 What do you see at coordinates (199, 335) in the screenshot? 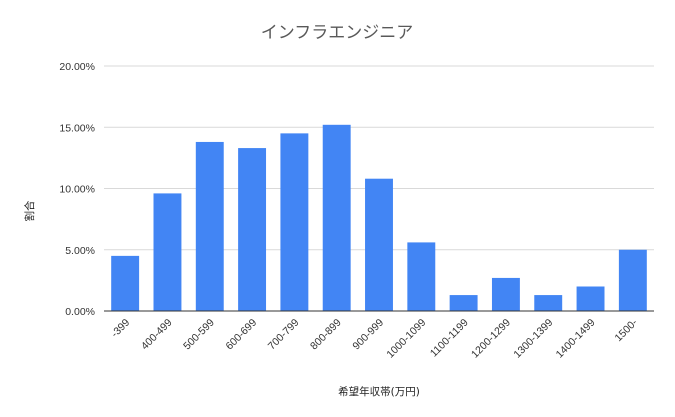
I see `x-tick-label: 500-599` at bounding box center [199, 335].